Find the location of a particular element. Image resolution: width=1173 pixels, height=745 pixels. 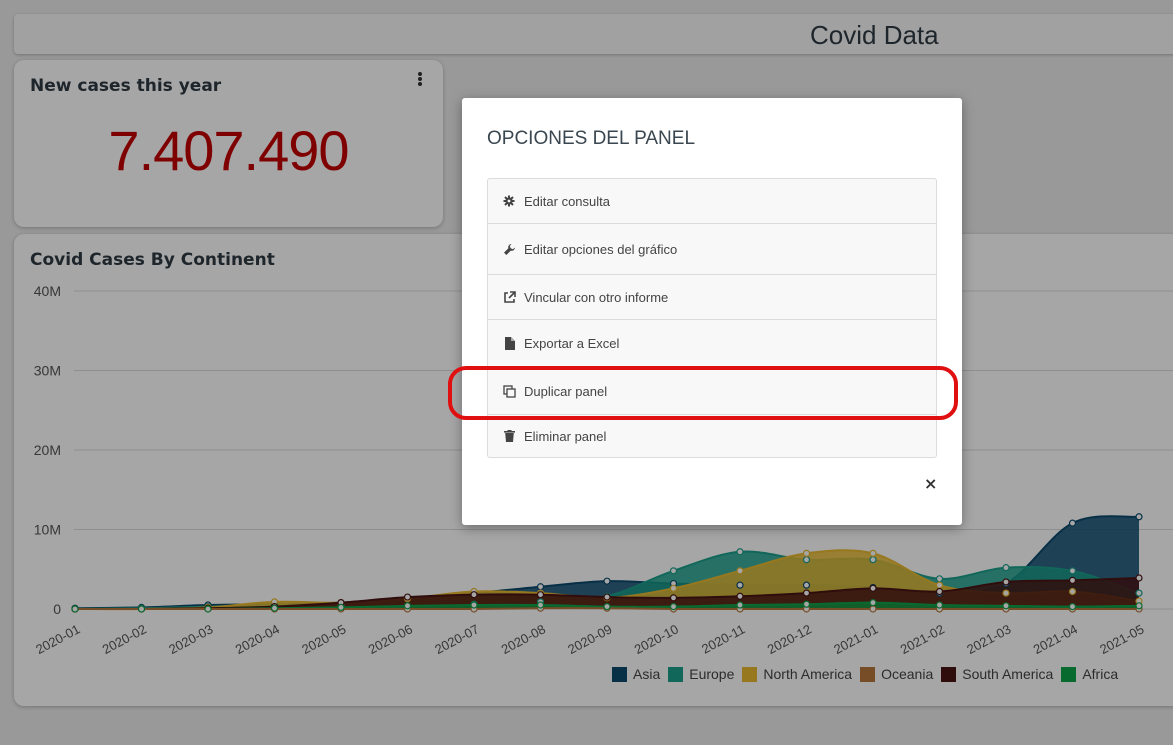

chart-title: Covid Cases By Continent is located at coordinates (152, 260).